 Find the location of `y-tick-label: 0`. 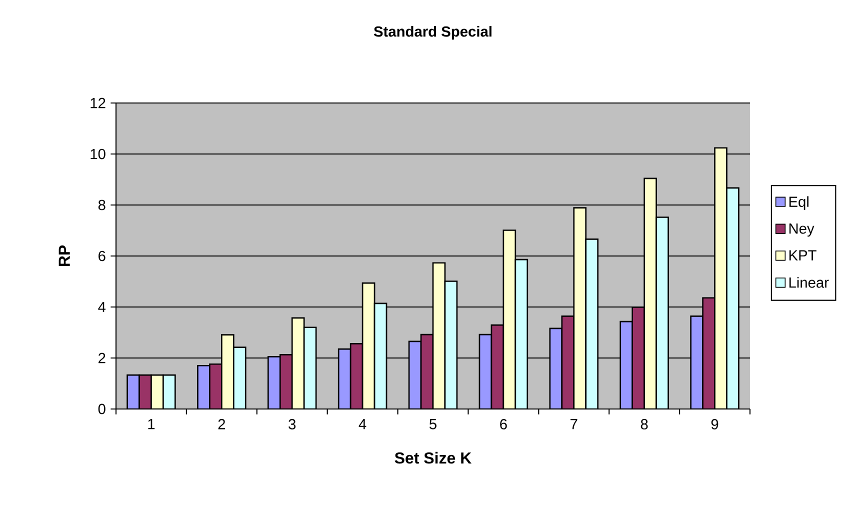

y-tick-label: 0 is located at coordinates (102, 409).